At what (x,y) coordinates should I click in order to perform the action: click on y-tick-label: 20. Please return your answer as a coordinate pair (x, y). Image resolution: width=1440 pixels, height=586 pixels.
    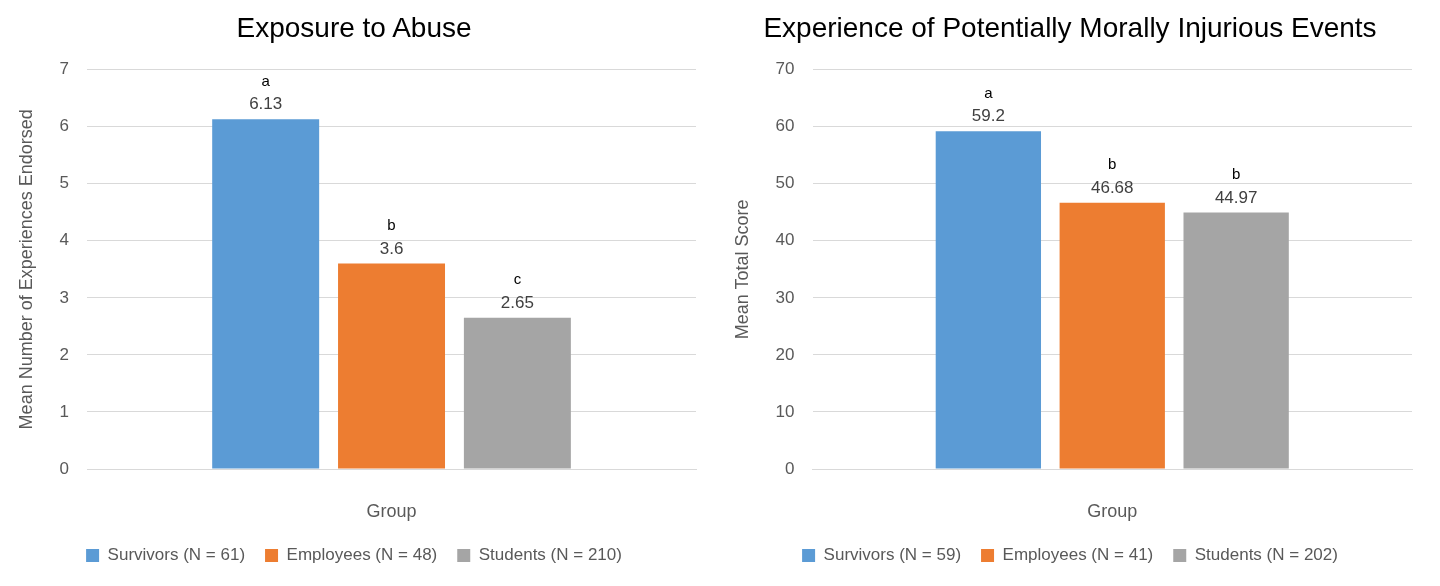
    Looking at the image, I should click on (785, 354).